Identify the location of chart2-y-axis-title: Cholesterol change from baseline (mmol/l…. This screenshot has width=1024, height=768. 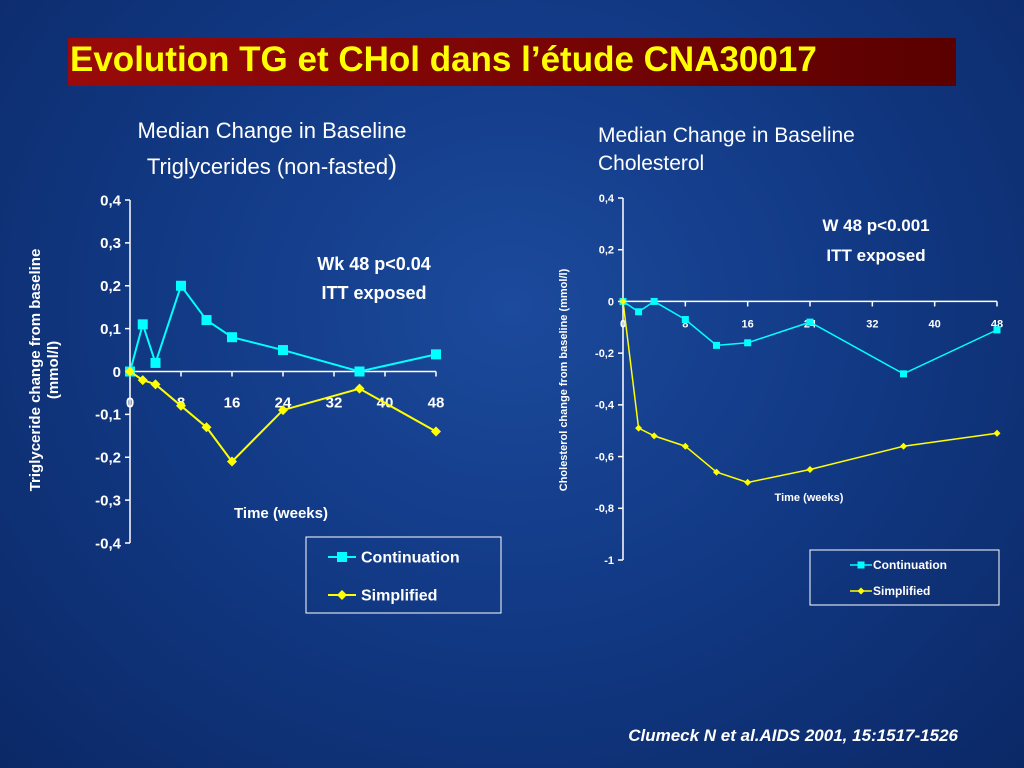
(564, 379).